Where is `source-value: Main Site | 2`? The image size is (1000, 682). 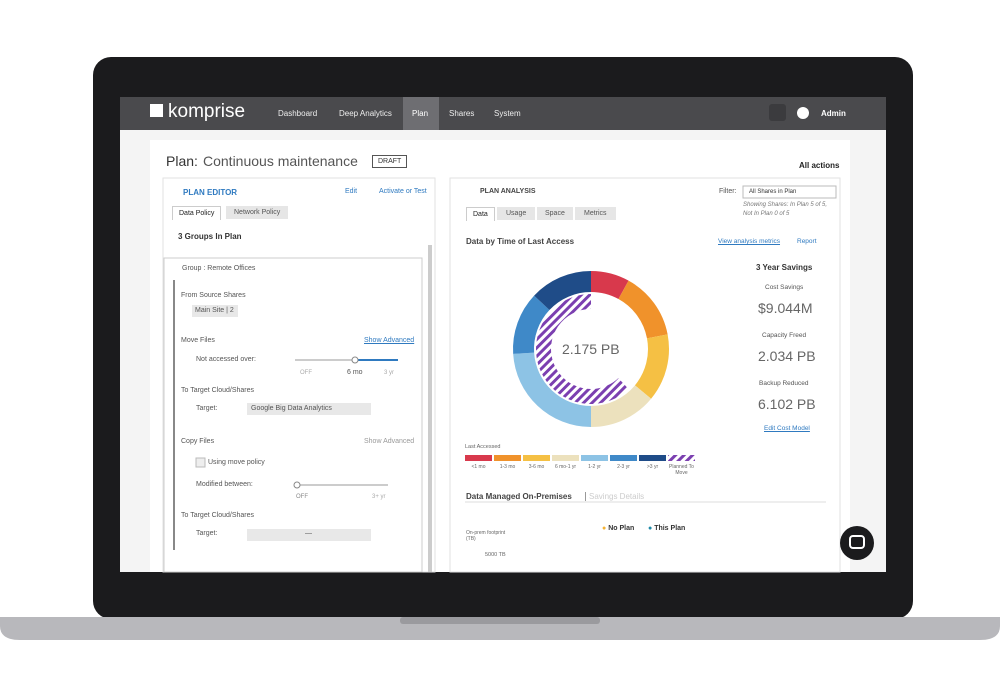 source-value: Main Site | 2 is located at coordinates (214, 310).